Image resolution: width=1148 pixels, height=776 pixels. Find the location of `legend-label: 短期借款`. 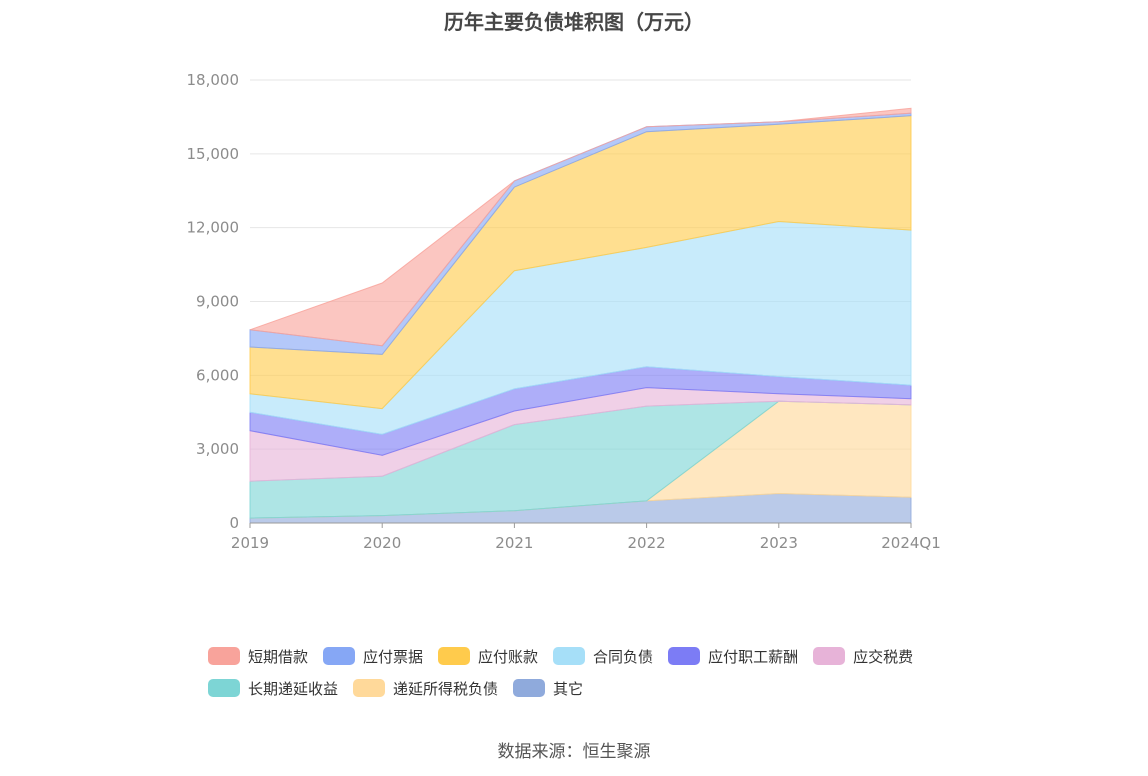

legend-label: 短期借款 is located at coordinates (278, 656).